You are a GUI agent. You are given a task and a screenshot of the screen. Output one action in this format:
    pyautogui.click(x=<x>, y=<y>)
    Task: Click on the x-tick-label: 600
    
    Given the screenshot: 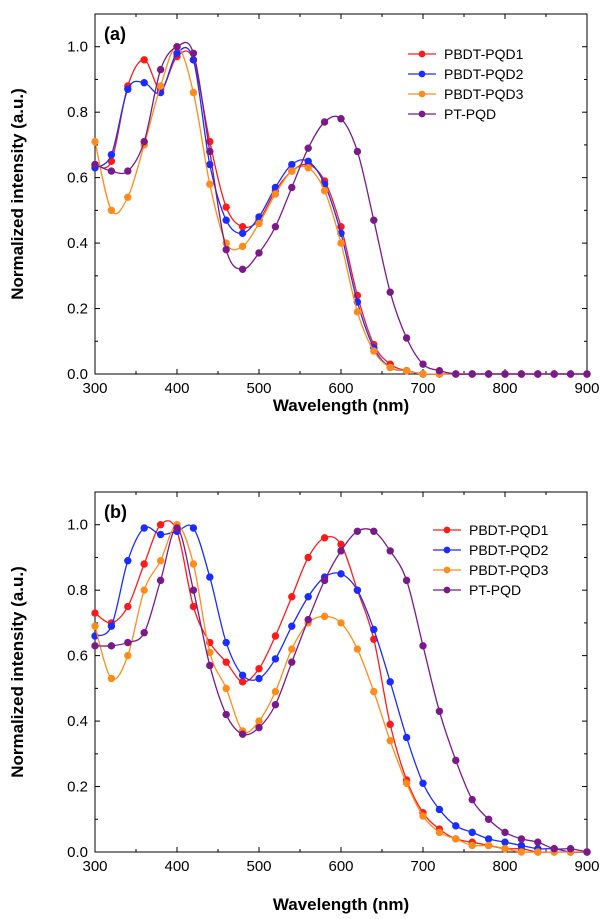 What is the action you would take?
    pyautogui.click(x=340, y=388)
    